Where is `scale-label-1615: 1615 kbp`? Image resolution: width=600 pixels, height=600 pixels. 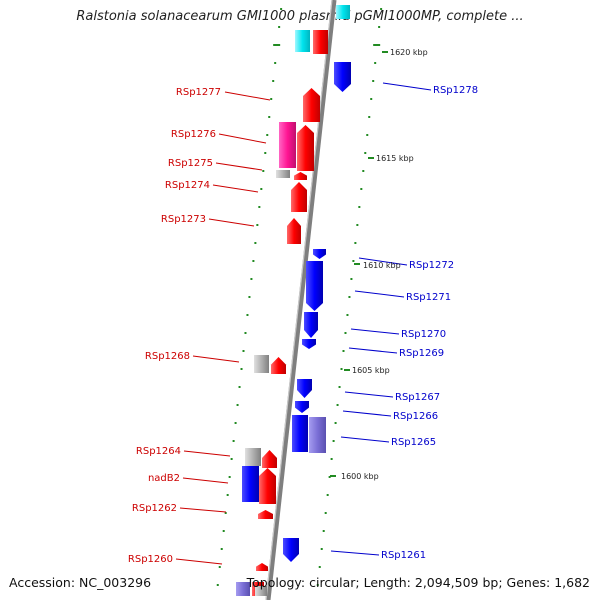 scale-label-1615: 1615 kbp is located at coordinates (395, 158).